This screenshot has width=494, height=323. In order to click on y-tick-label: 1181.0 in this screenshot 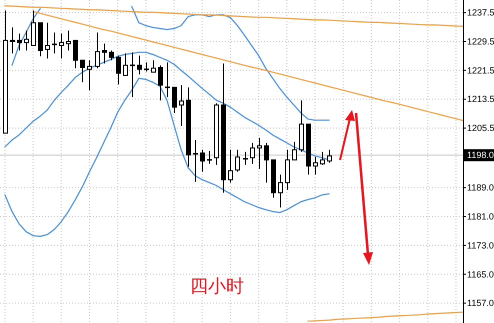, I will do `click(480, 217)`.